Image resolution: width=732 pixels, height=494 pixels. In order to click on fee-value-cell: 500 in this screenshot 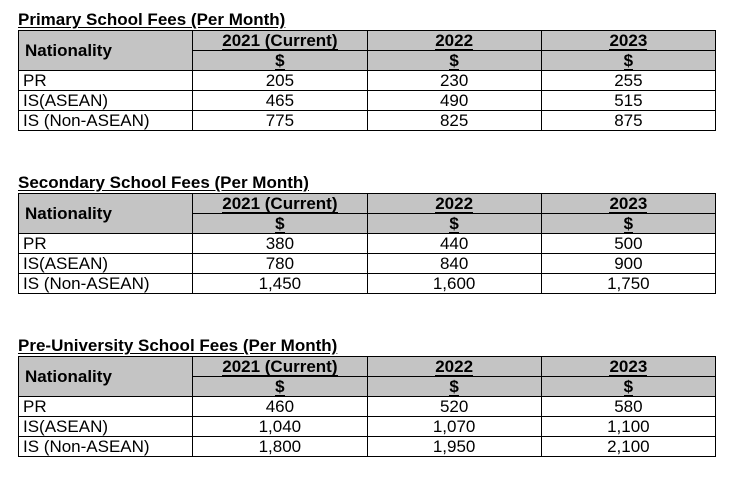, I will do `click(628, 243)`.